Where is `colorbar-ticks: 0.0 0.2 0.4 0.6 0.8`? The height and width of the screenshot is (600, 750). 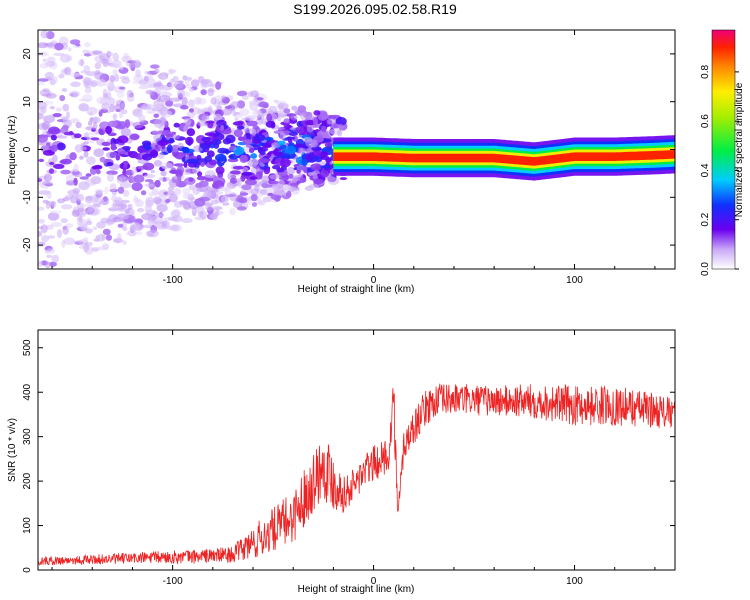
colorbar-ticks: 0.0 0.2 0.4 0.6 0.8 is located at coordinates (719, 170).